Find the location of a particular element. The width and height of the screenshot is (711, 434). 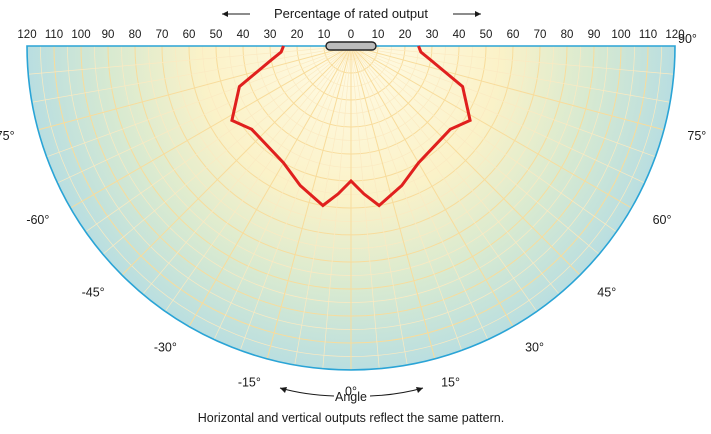

angle-tick-label: 45° is located at coordinates (606, 292).